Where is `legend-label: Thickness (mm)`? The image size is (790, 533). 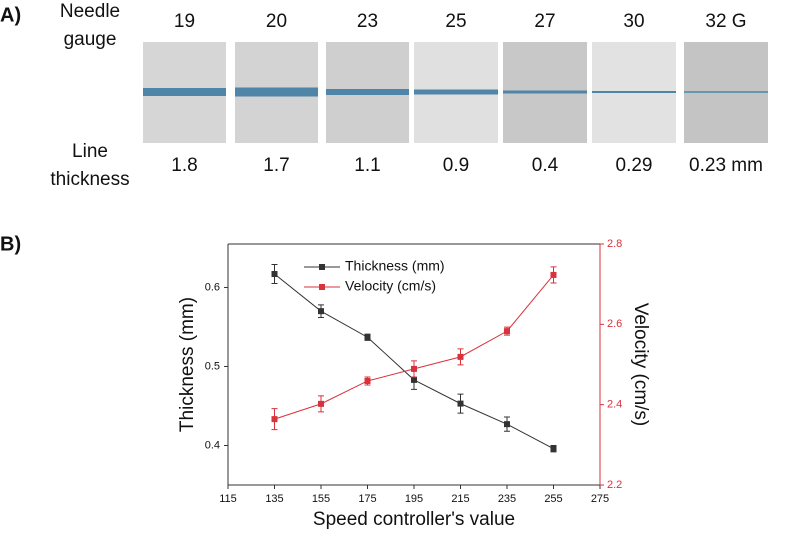
legend-label: Thickness (mm) is located at coordinates (395, 266).